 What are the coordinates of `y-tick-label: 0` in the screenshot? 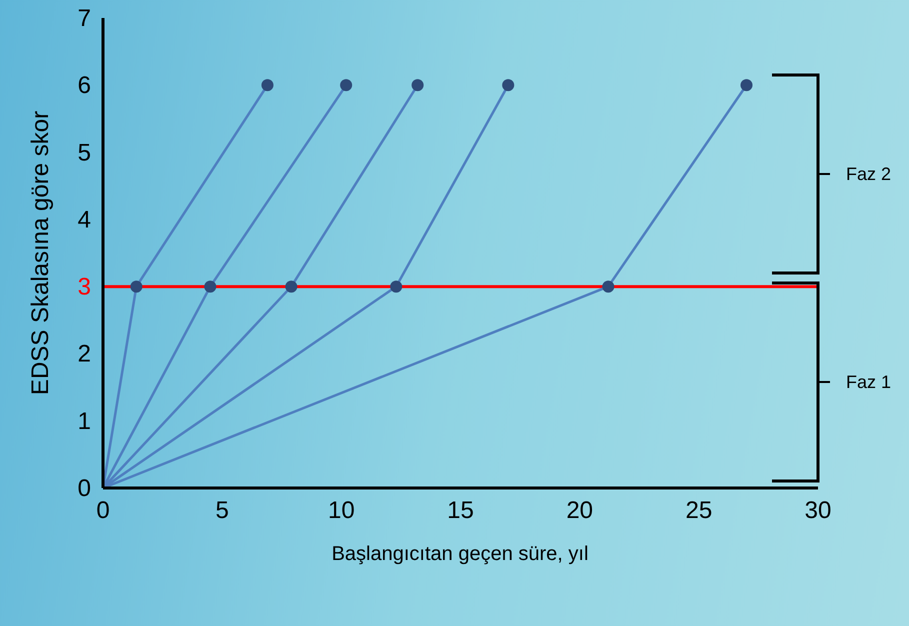 It's located at (84, 488).